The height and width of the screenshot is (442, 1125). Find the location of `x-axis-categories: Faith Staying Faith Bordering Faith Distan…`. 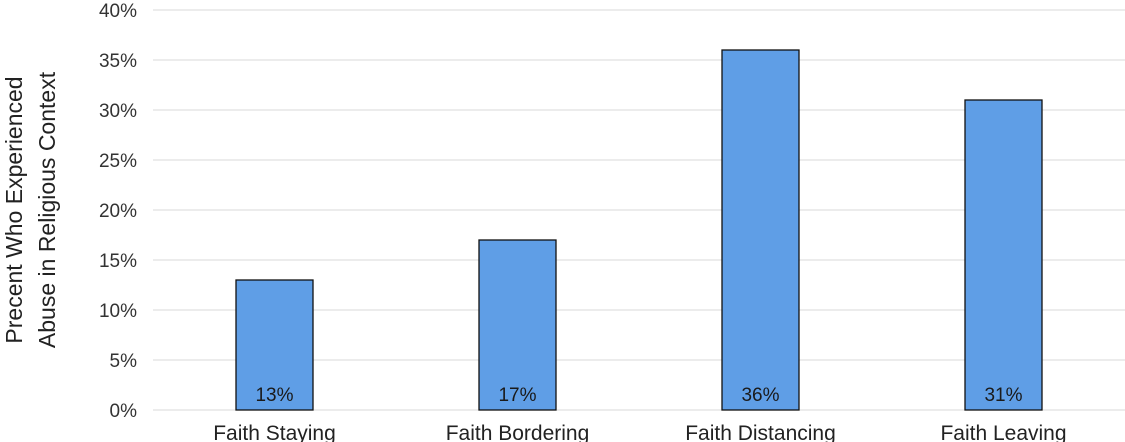

x-axis-categories: Faith Staying Faith Bordering Faith Distan… is located at coordinates (639, 432).